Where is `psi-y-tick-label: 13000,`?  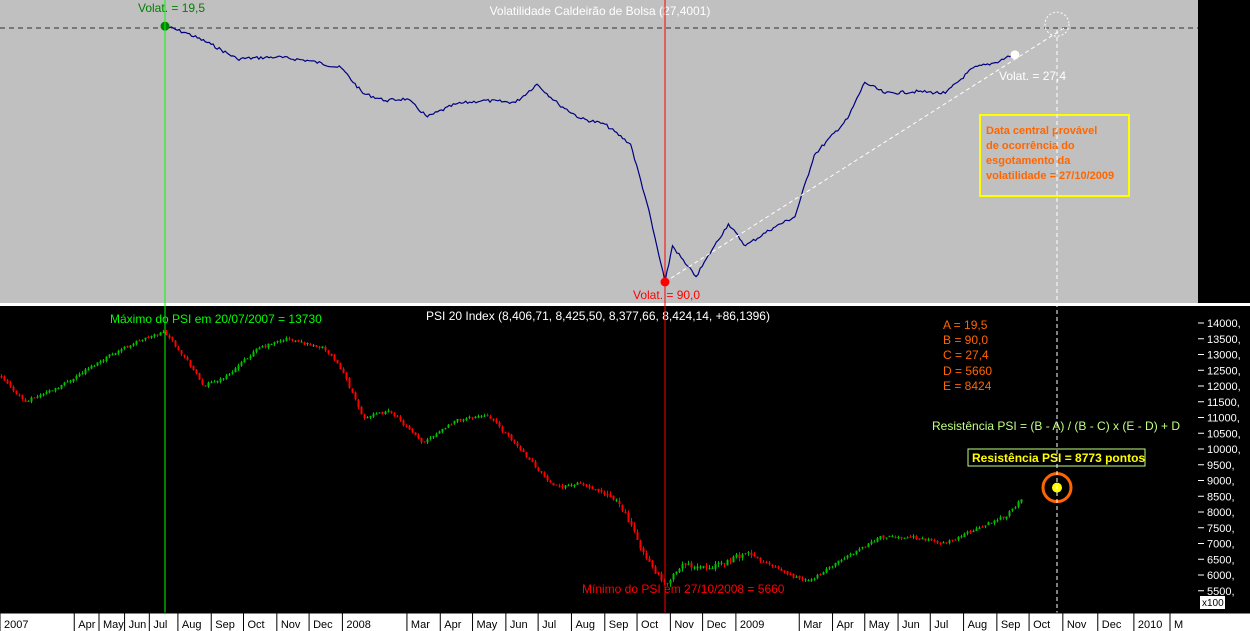
psi-y-tick-label: 13000, is located at coordinates (1224, 356).